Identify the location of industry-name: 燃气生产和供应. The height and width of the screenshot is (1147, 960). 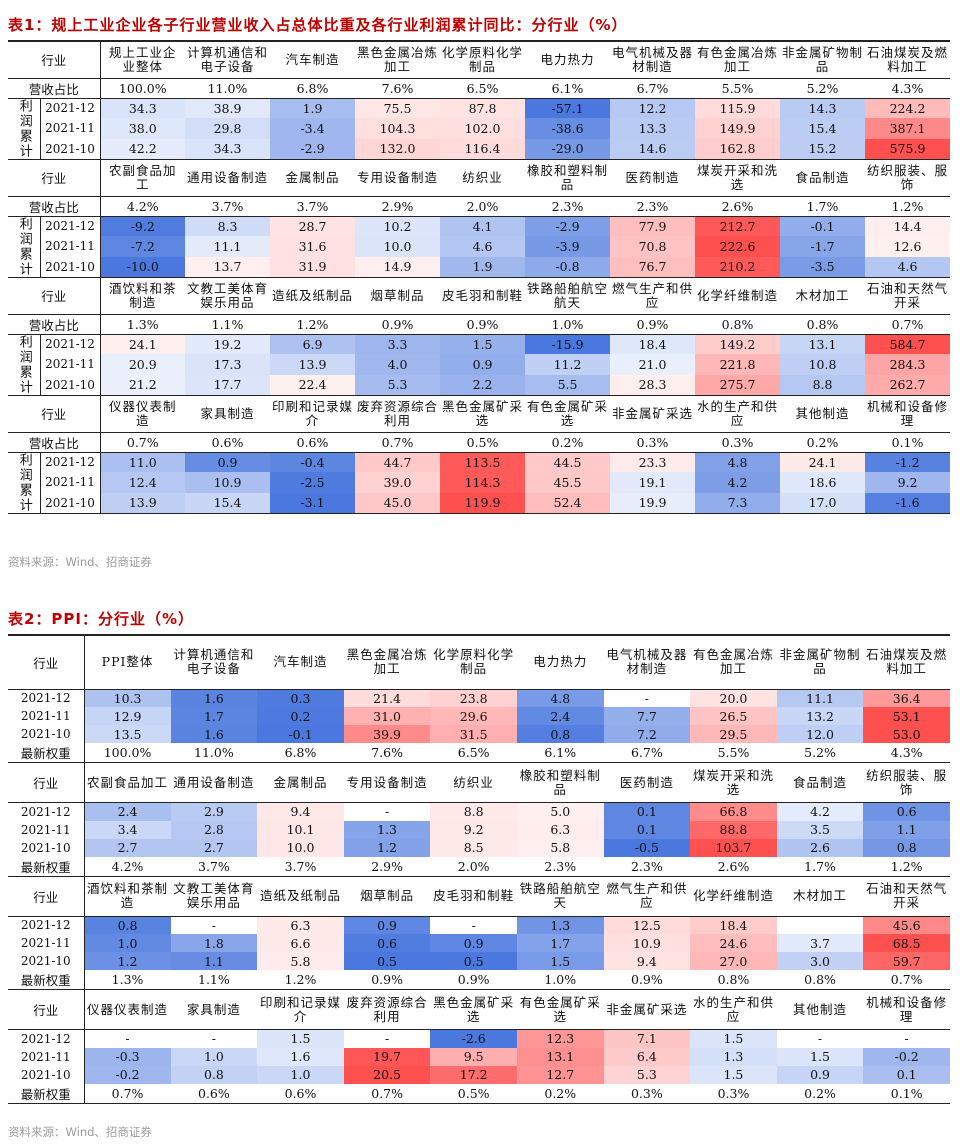
(647, 896).